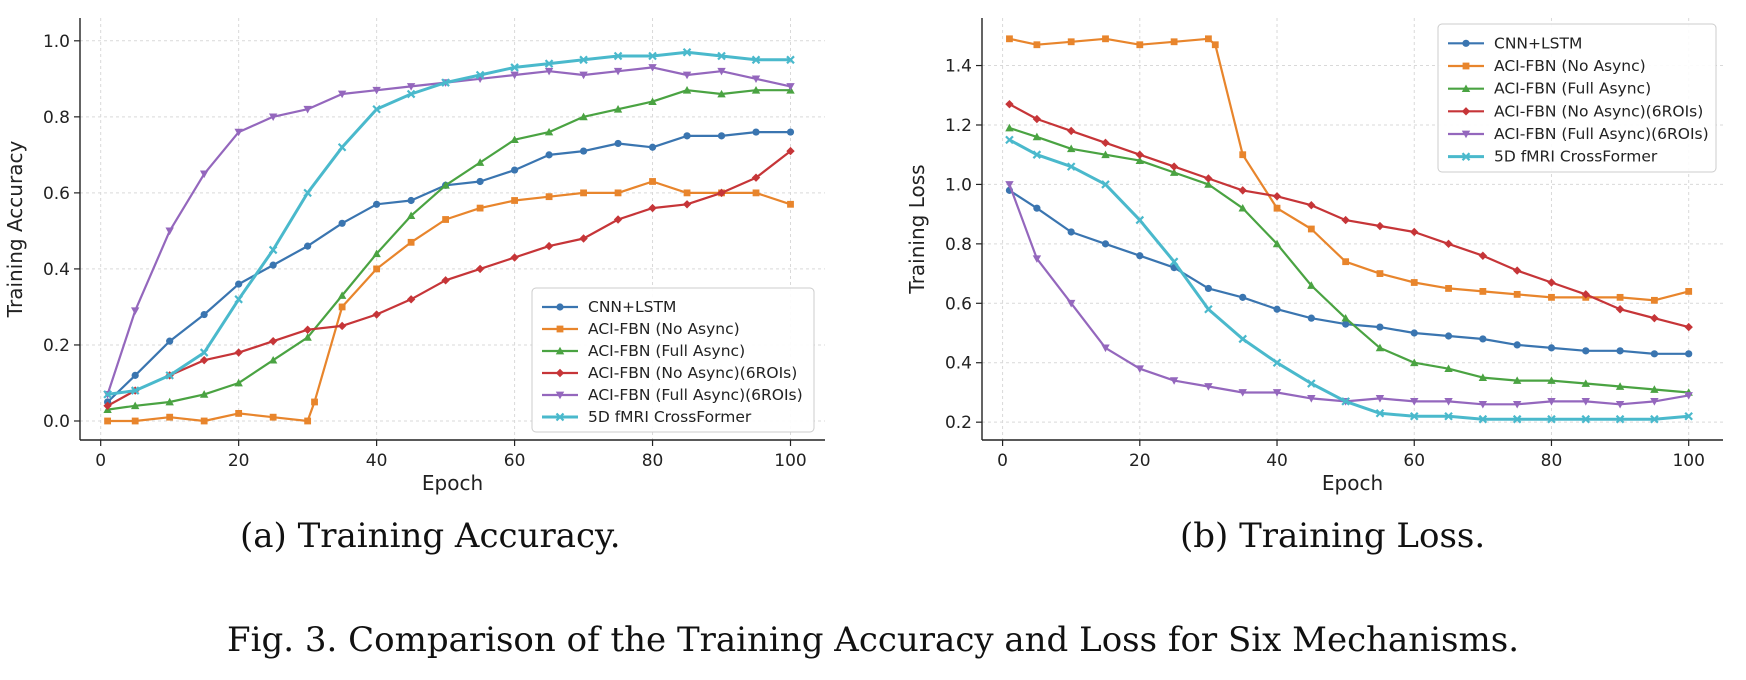  Describe the element at coordinates (643, 351) in the screenshot. I see `legend-item: ACI-FBN (Full Async)` at that location.